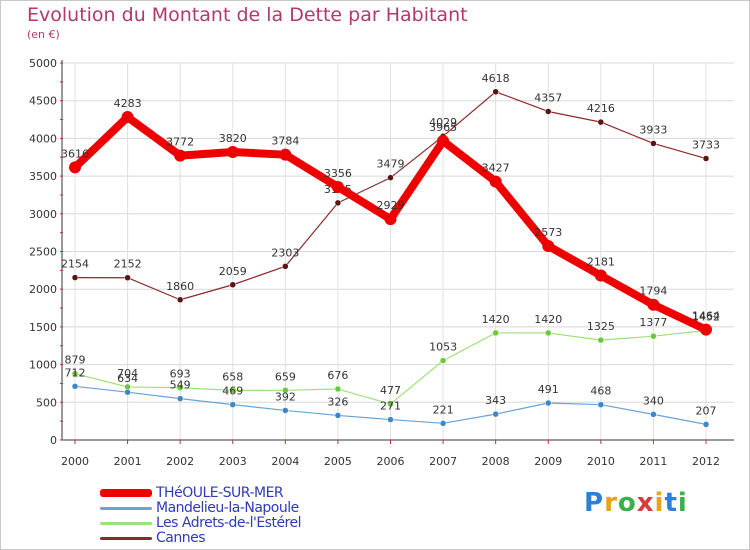 The height and width of the screenshot is (550, 750). I want to click on y-tick-label: 4500, so click(43, 101).